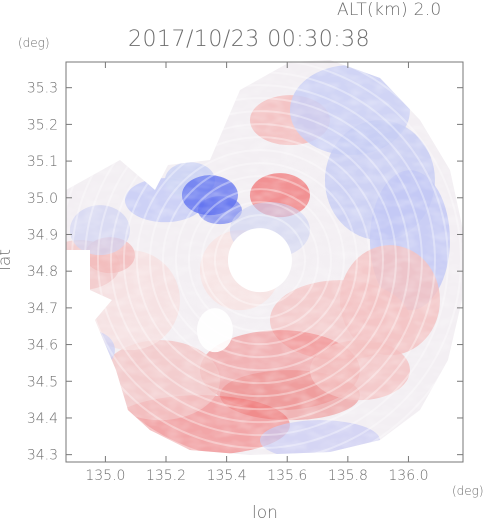 The width and height of the screenshot is (491, 523). What do you see at coordinates (166, 476) in the screenshot?
I see `x-tick-label: 135.2` at bounding box center [166, 476].